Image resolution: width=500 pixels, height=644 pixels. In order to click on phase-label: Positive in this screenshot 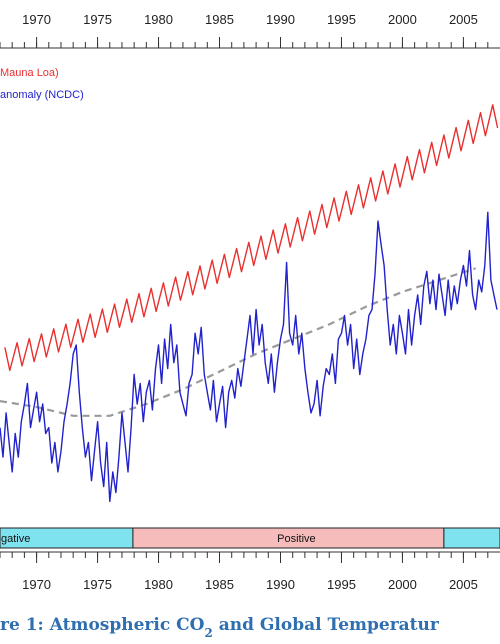, I will do `click(296, 539)`.